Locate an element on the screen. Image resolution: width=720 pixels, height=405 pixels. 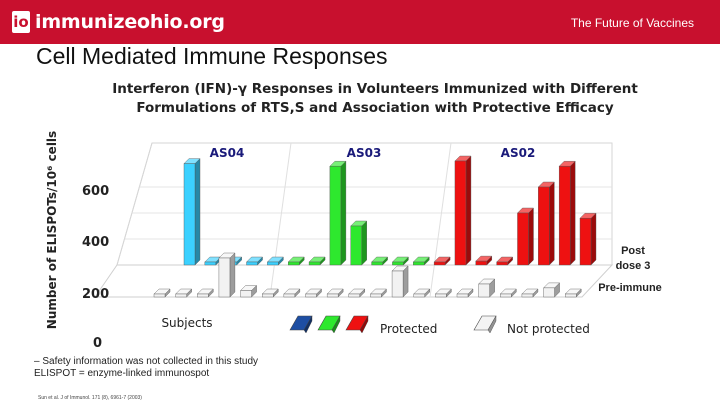
group-label: AS03 is located at coordinates (364, 153).